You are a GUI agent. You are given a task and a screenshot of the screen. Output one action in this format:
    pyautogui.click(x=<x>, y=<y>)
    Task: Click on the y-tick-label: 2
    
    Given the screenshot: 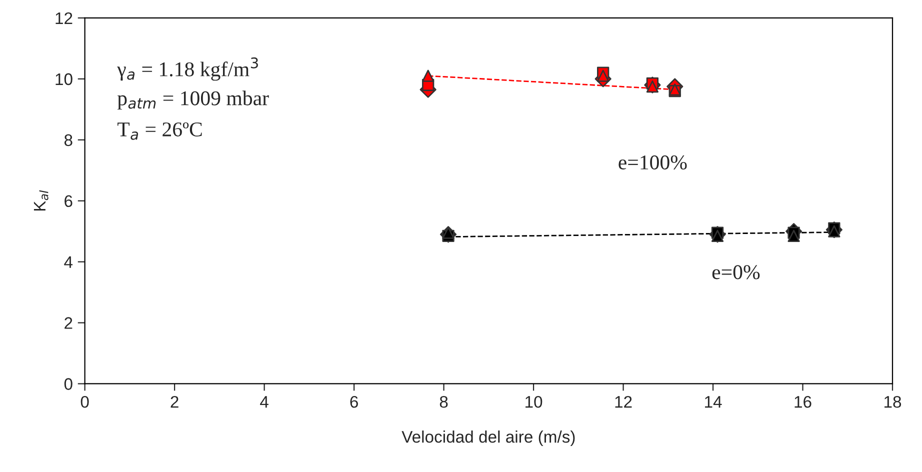 What is the action you would take?
    pyautogui.click(x=68, y=323)
    